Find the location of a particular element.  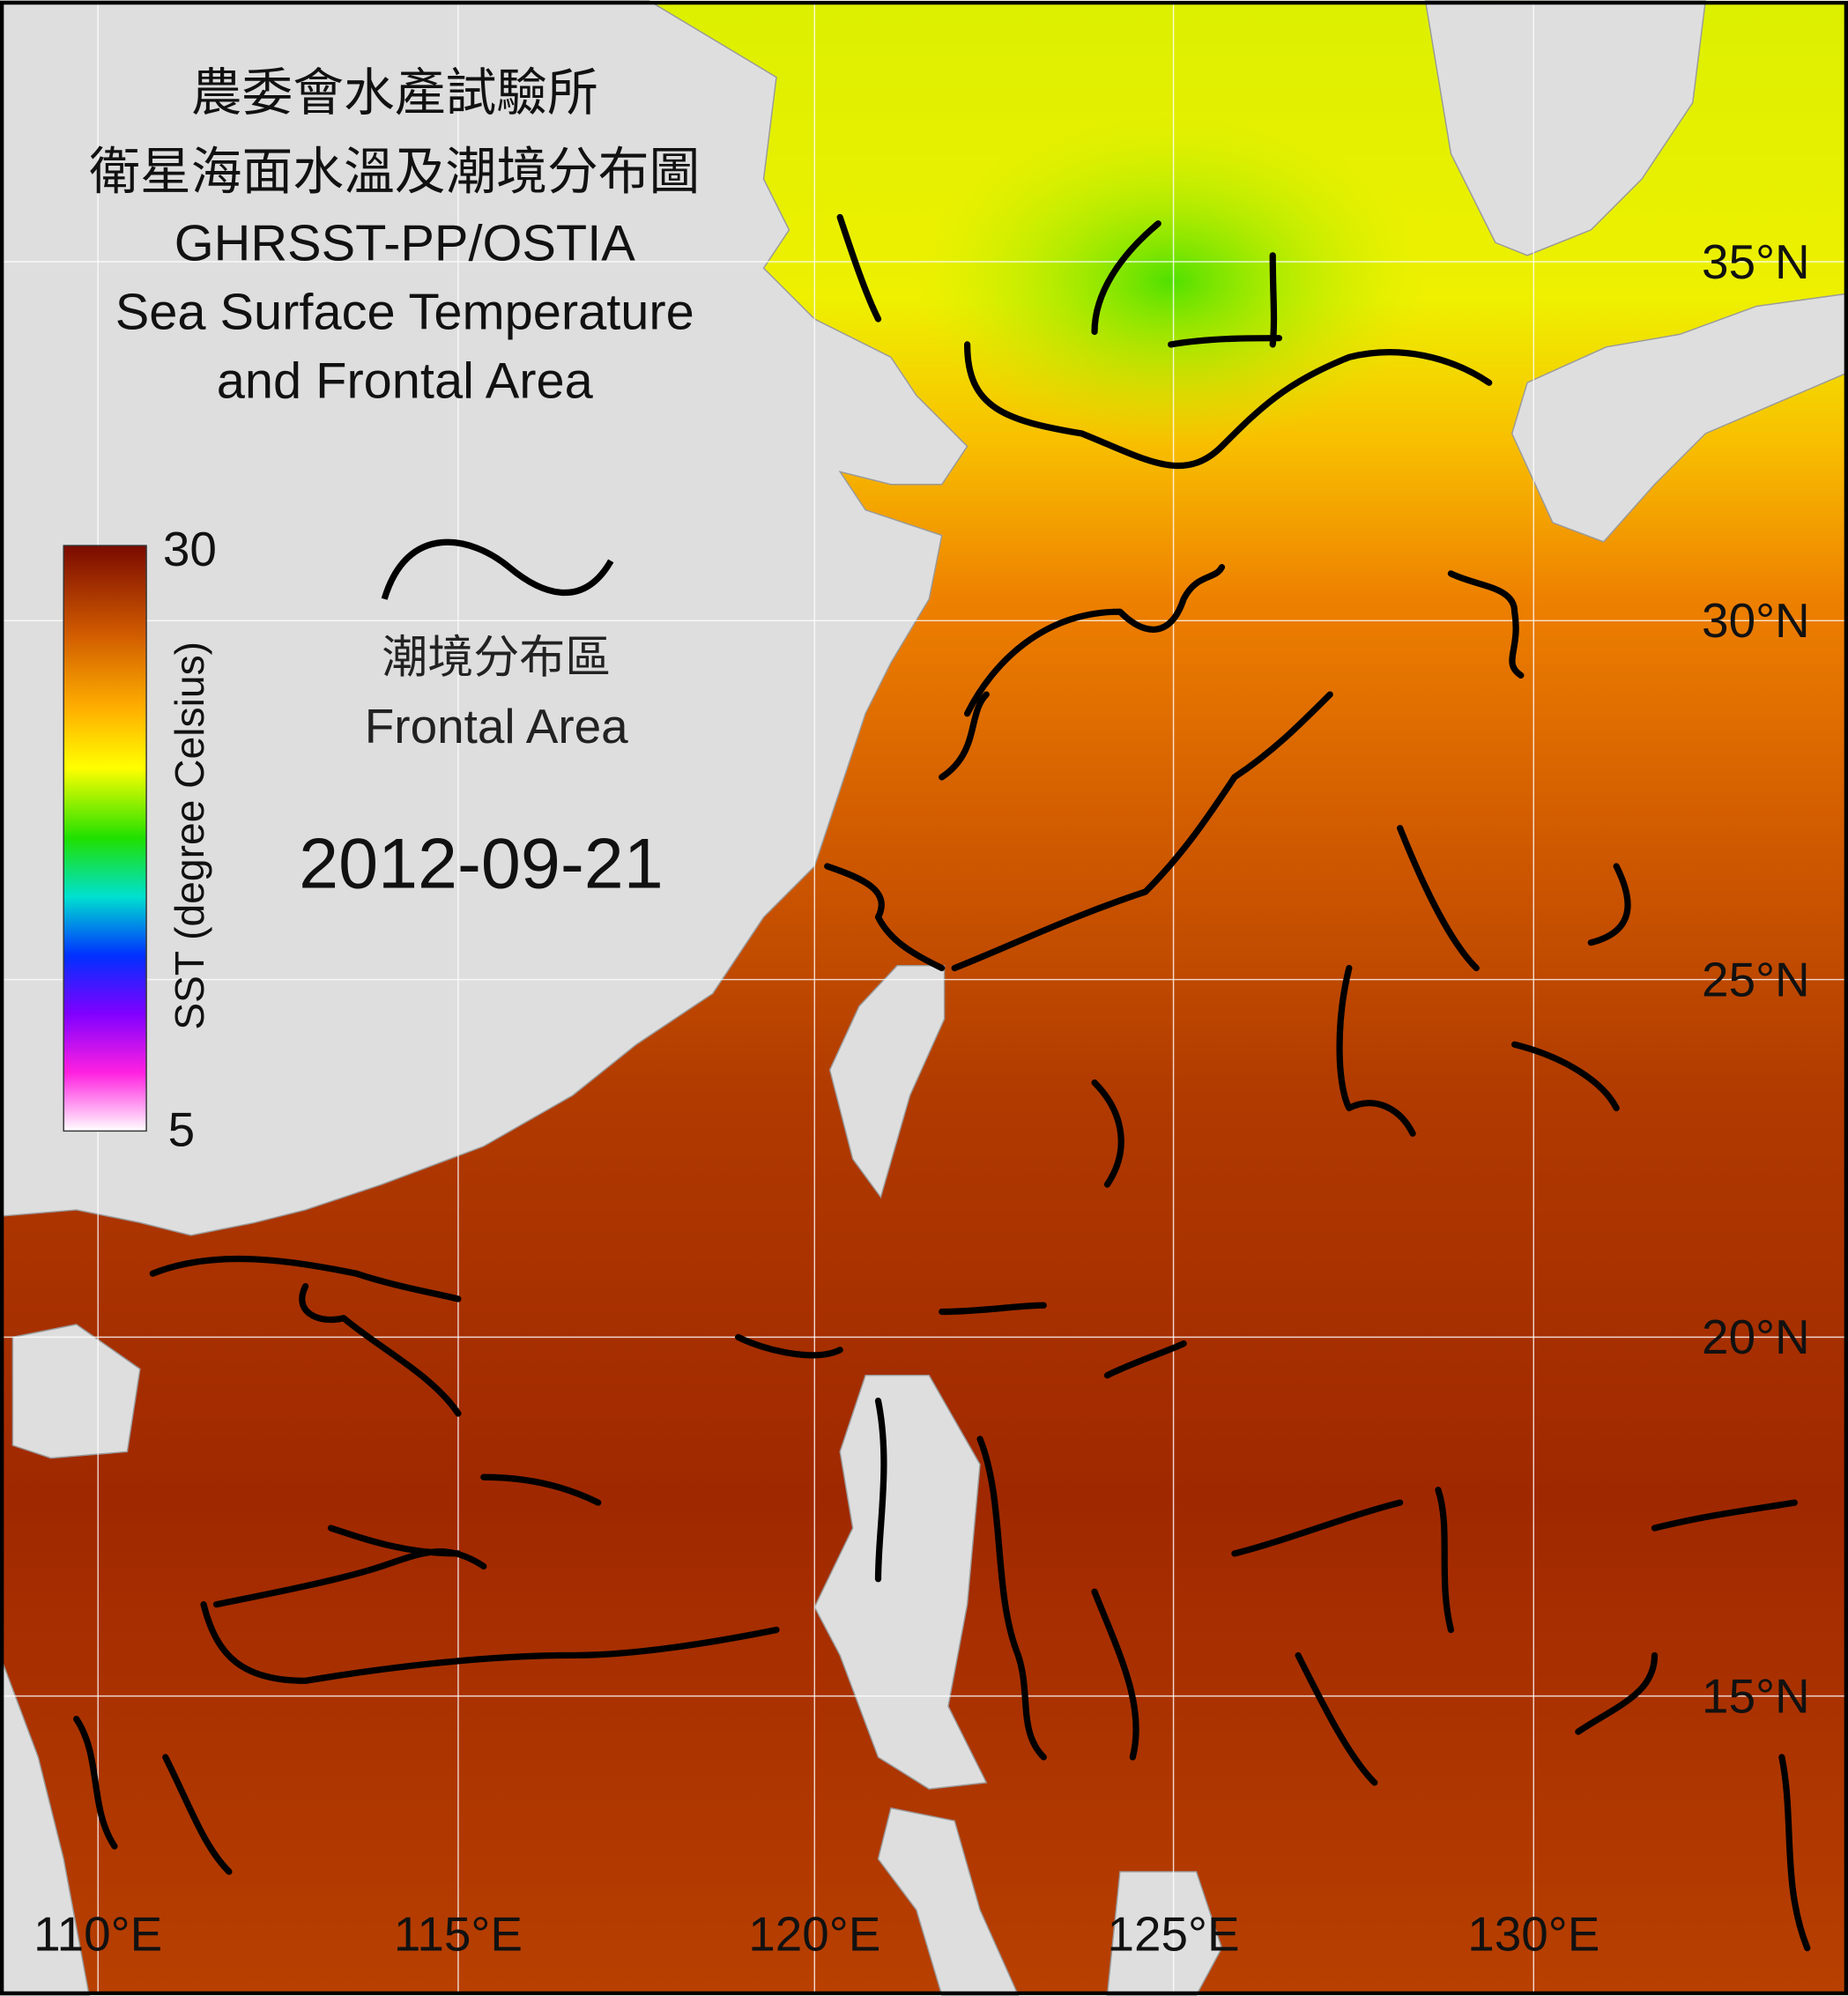

cool-water is located at coordinates (1171, 281).